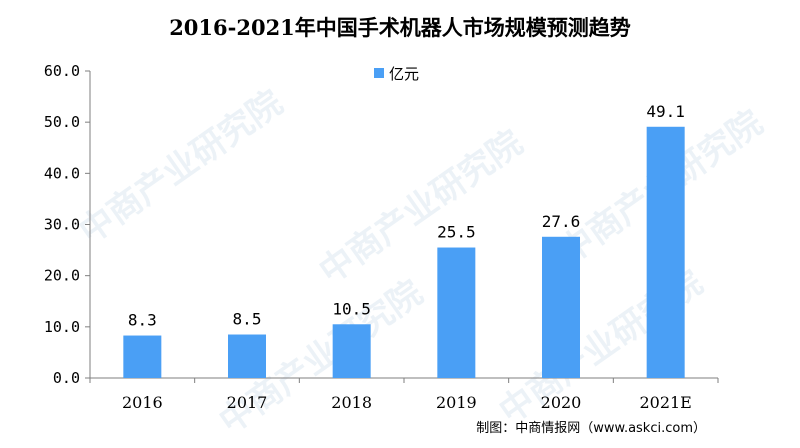 The image size is (800, 448). What do you see at coordinates (379, 73) in the screenshot?
I see `legend-swatch` at bounding box center [379, 73].